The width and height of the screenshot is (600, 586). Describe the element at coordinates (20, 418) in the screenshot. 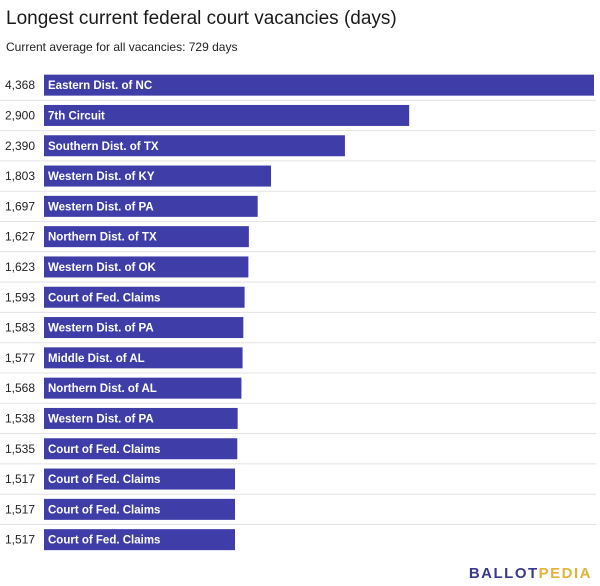

I see `value-label: 1,538` at that location.